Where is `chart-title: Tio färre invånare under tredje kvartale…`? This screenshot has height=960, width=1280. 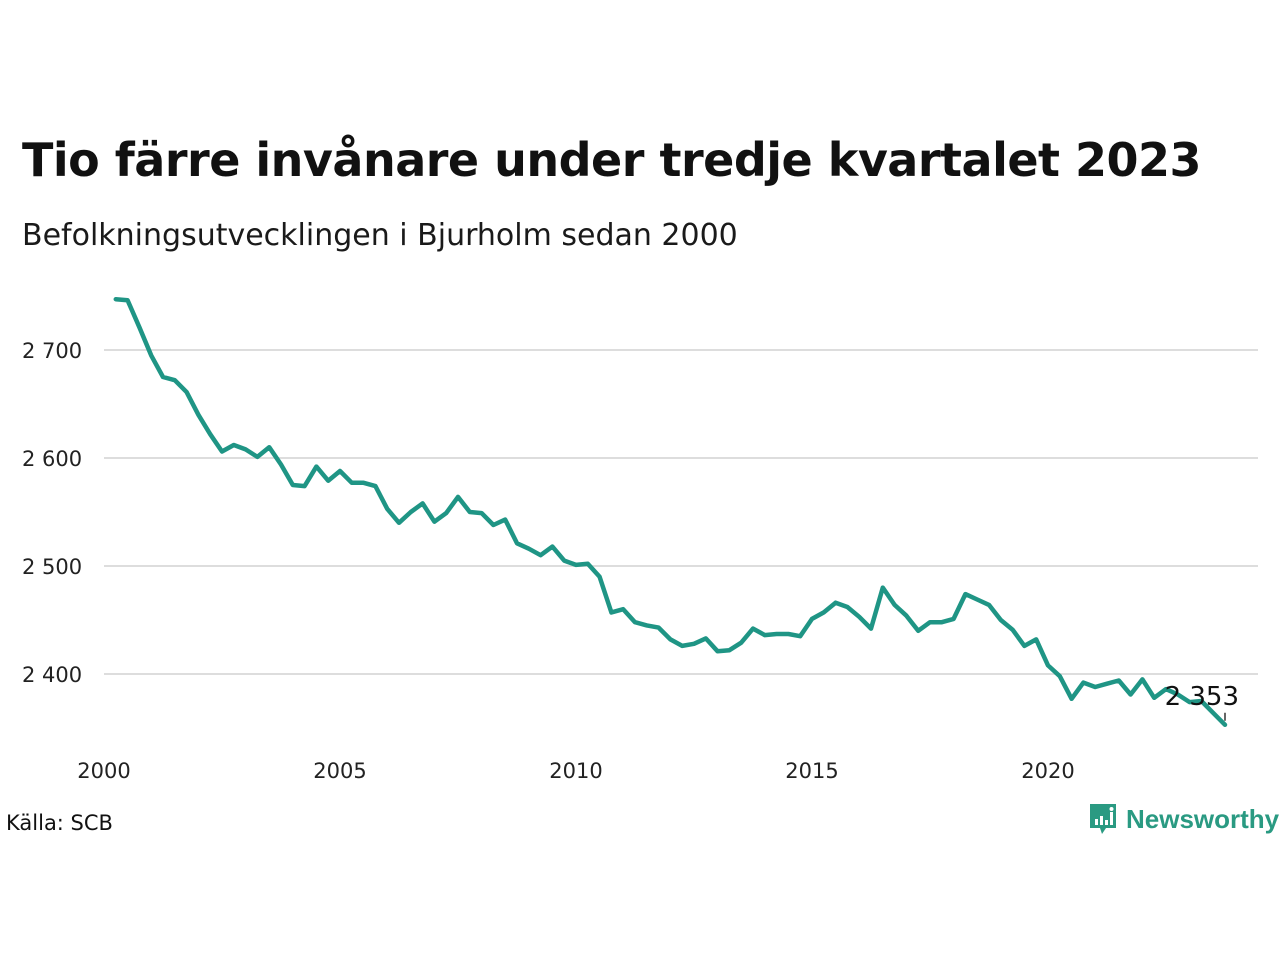
chart-title: Tio färre invånare under tredje kvartale… is located at coordinates (612, 160).